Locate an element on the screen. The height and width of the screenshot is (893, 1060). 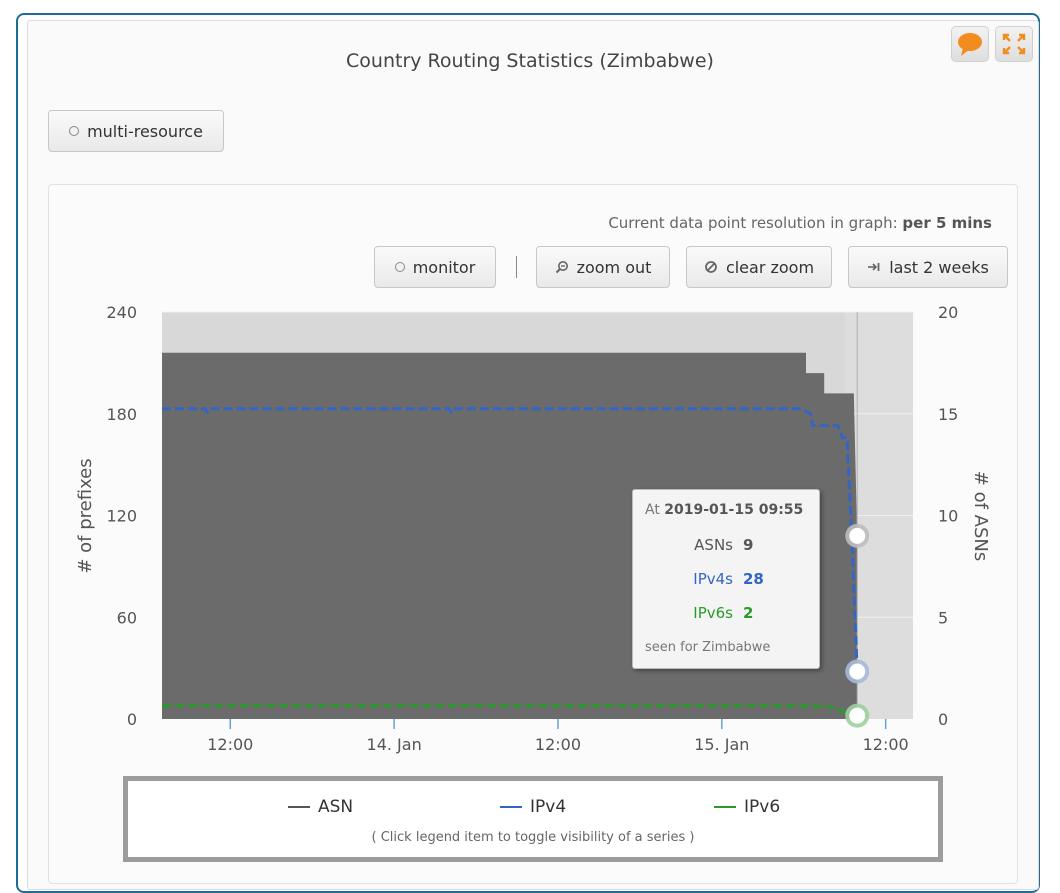
legend-swatch-asn is located at coordinates (299, 807).